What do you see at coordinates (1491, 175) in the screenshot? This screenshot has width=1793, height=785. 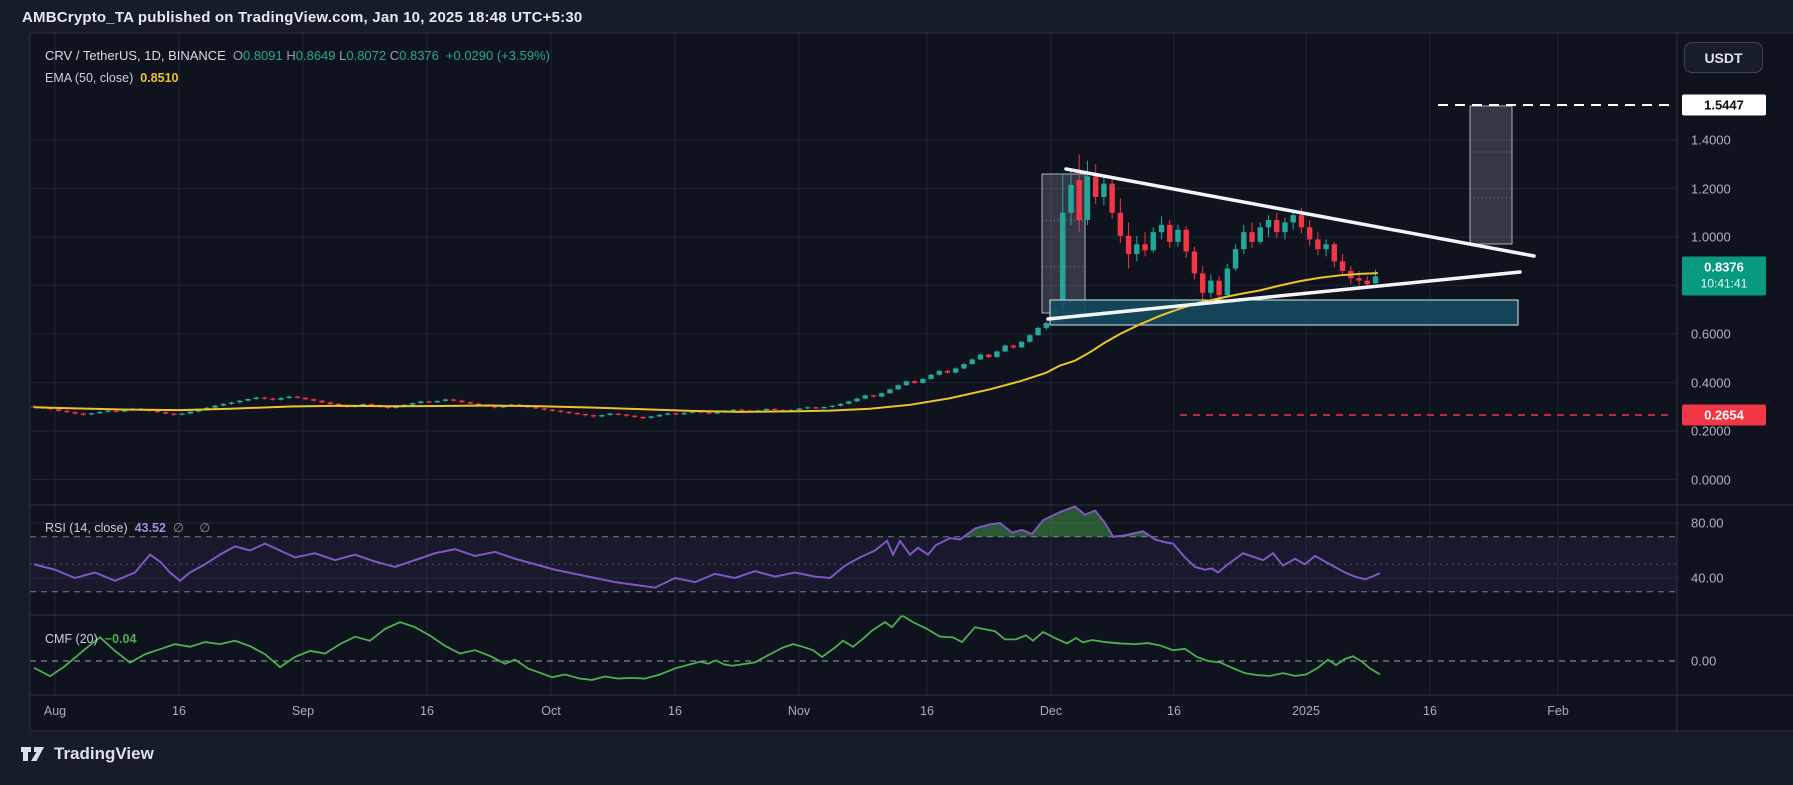 I see `projection-box` at bounding box center [1491, 175].